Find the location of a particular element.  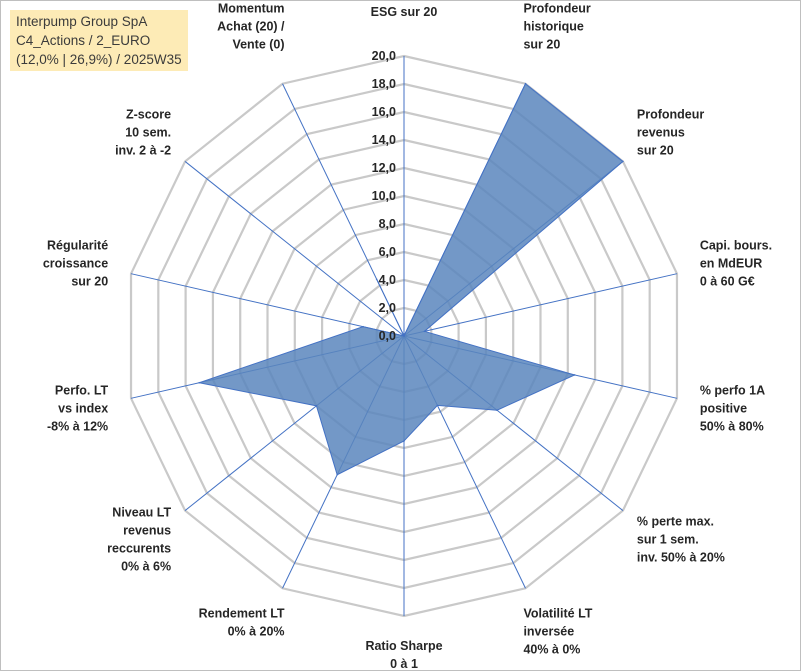

category-label-13: Momentum Achat (20) / Vente (0) is located at coordinates (251, 26).